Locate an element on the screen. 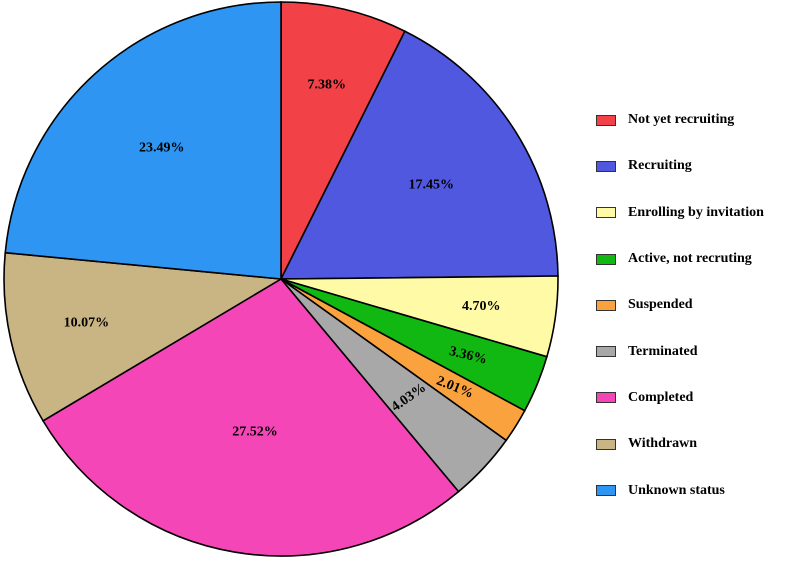 The height and width of the screenshot is (563, 790). legend-label: Withdrawn is located at coordinates (662, 444).